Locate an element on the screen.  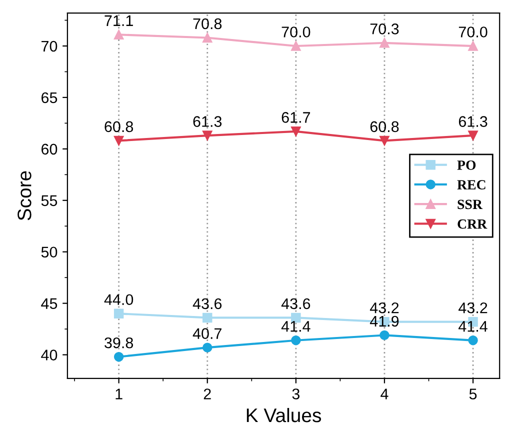
y-tick-label: 50 is located at coordinates (49, 252).